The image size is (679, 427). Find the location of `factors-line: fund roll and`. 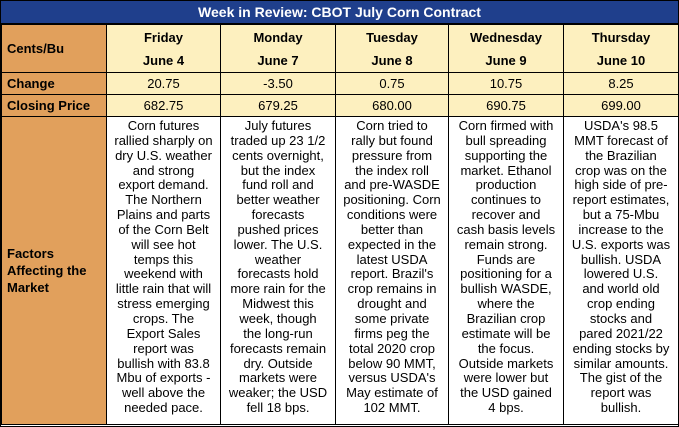

factors-line: fund roll and is located at coordinates (278, 185).